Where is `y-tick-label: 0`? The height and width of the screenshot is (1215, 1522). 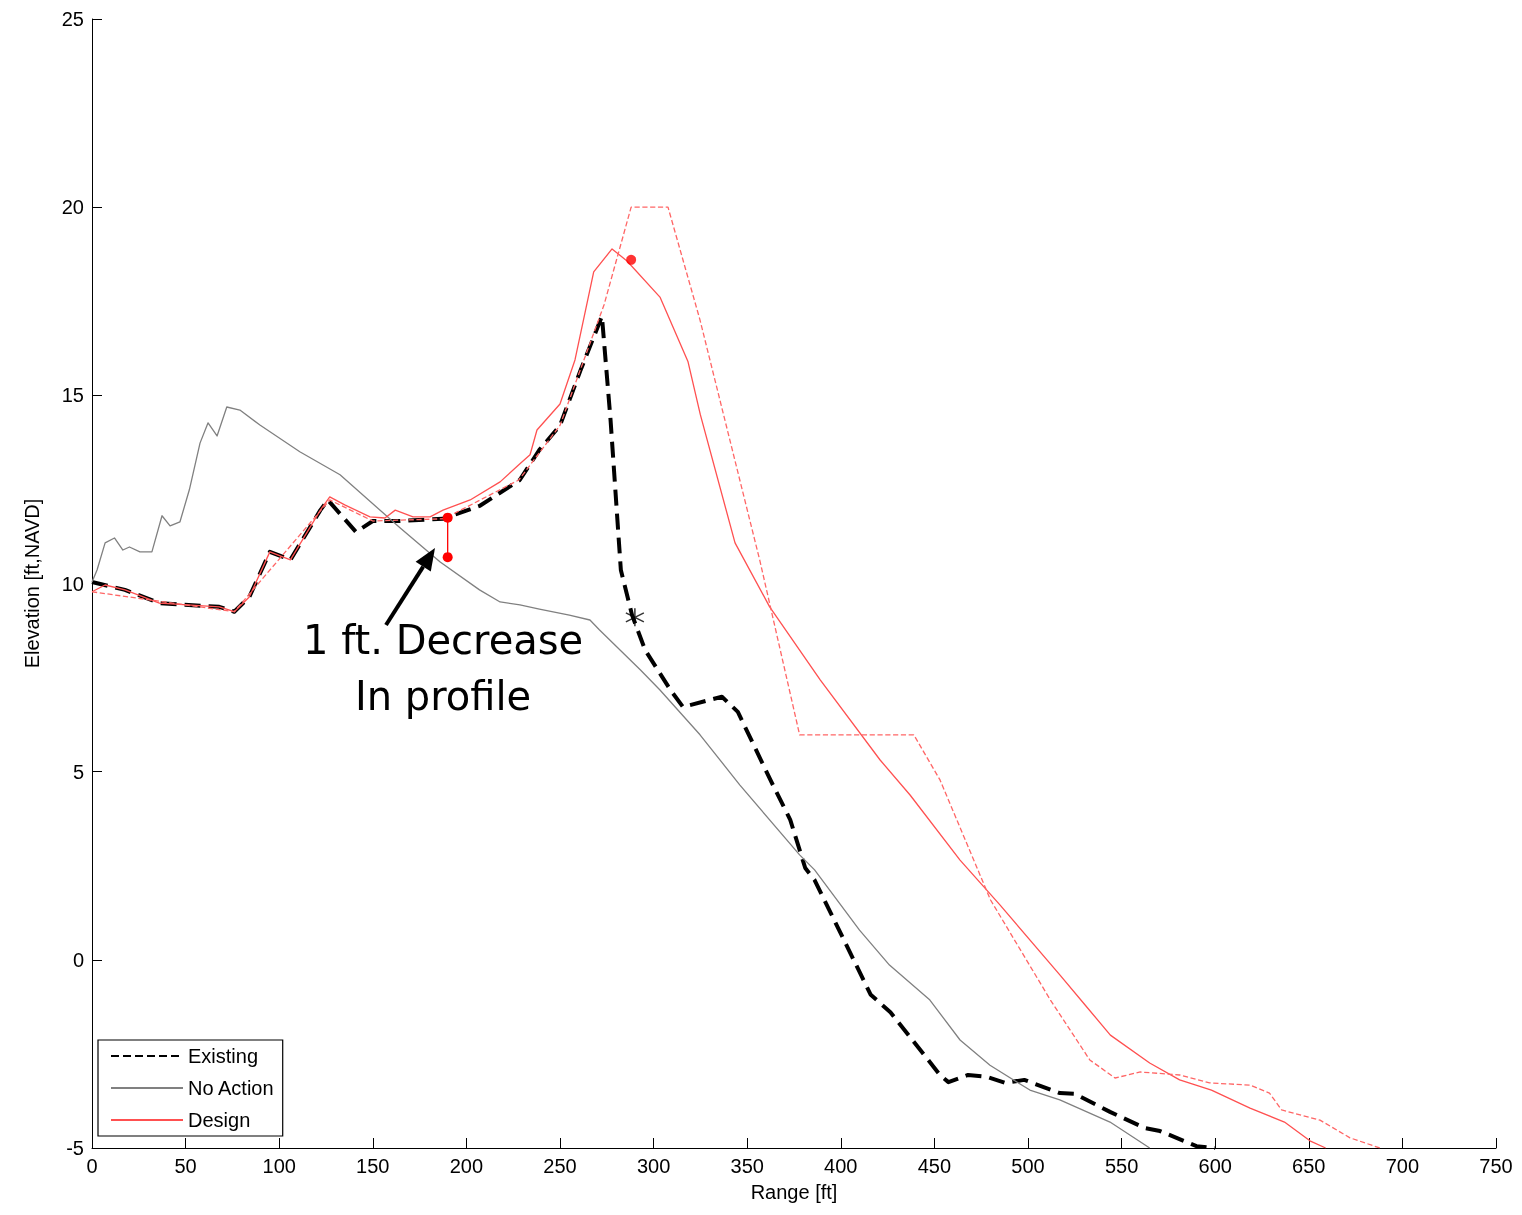
y-tick-label: 0 is located at coordinates (78, 959).